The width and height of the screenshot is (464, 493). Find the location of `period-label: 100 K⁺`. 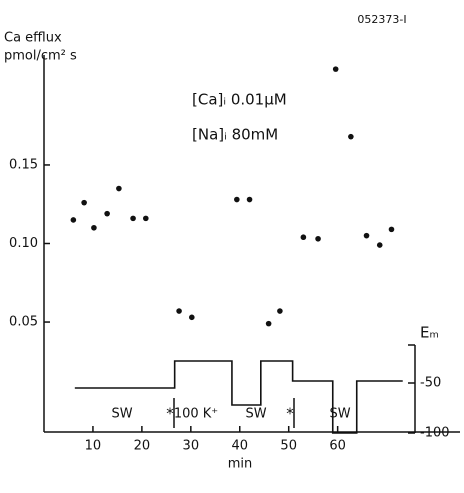

period-label: 100 K⁺ is located at coordinates (196, 414).